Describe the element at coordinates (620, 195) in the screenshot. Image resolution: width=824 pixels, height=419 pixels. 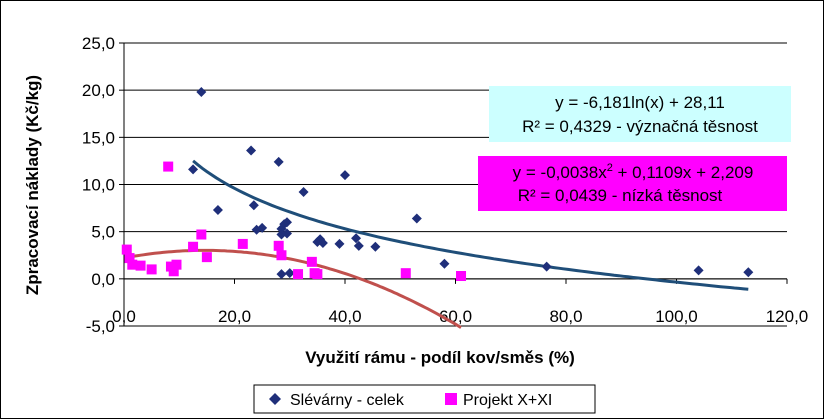
I see `r2-poly: R² = 0,0439 - nízká těsnost` at that location.